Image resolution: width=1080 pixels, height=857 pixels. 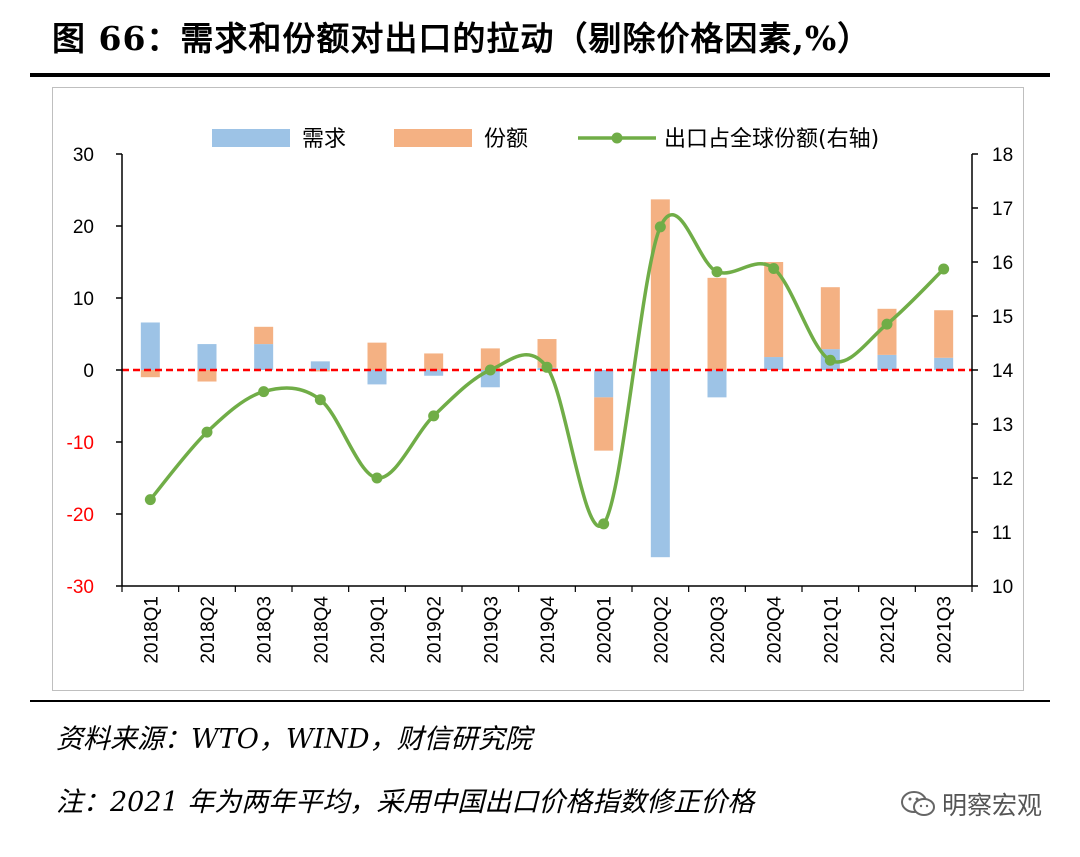 What do you see at coordinates (1002, 479) in the screenshot?
I see `right-tick-label: 12` at bounding box center [1002, 479].